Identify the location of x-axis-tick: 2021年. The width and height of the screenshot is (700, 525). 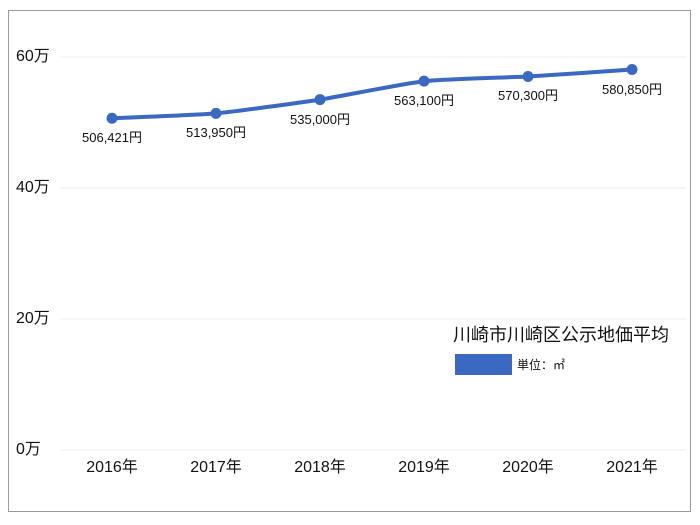
(632, 467).